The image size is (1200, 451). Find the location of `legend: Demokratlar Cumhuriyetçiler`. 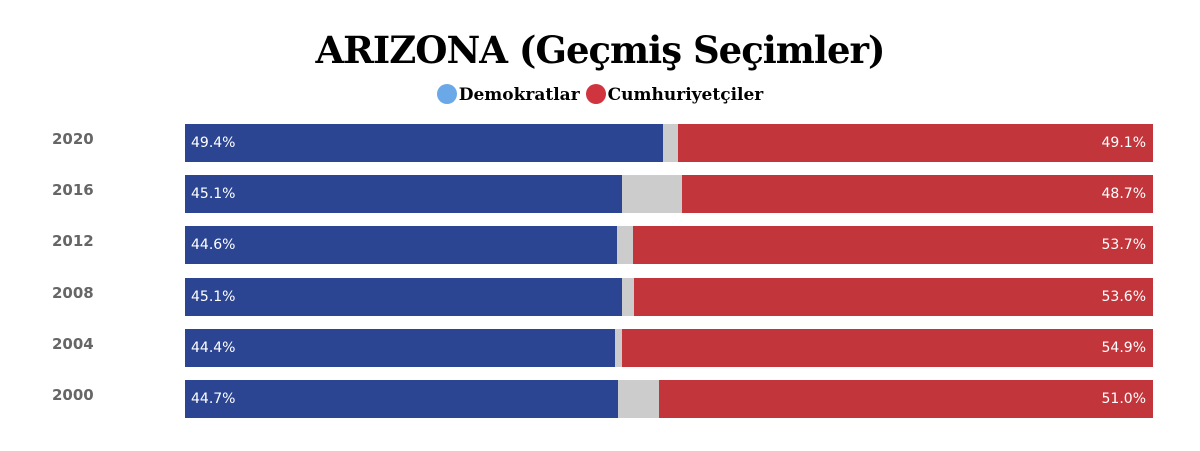

legend: Demokratlar Cumhuriyetçiler is located at coordinates (600, 94).